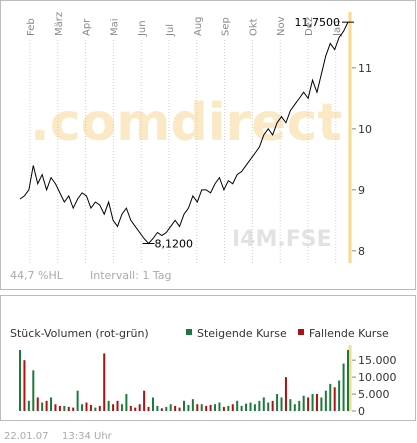  Describe the element at coordinates (131, 275) in the screenshot. I see `interval-label: Intervall: 1 Tag` at that location.